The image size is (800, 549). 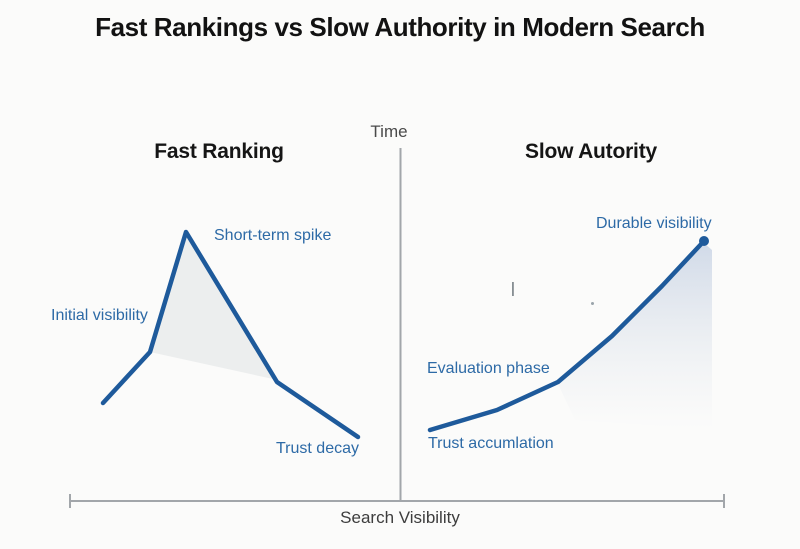 I want to click on series-line-slow-authority, so click(x=567, y=335).